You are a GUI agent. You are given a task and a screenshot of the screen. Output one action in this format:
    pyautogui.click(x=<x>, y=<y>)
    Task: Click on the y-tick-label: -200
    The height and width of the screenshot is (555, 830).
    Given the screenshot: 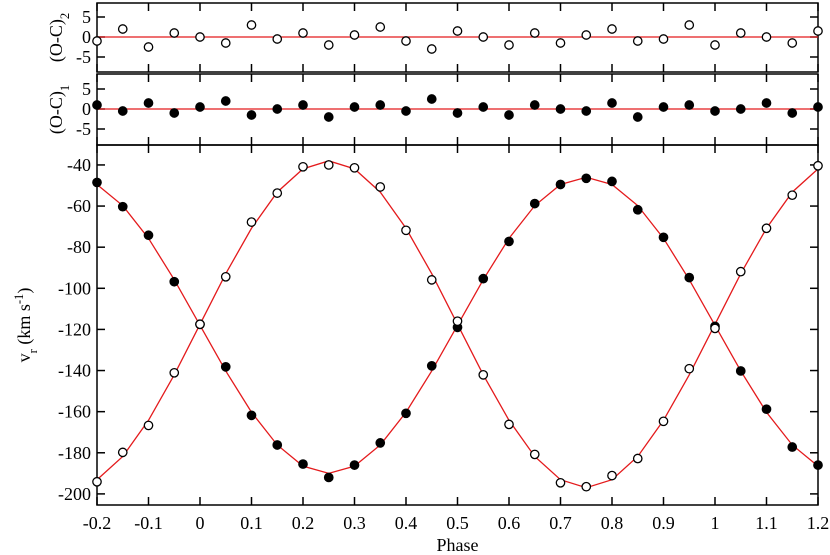 What is the action you would take?
    pyautogui.click(x=74, y=494)
    